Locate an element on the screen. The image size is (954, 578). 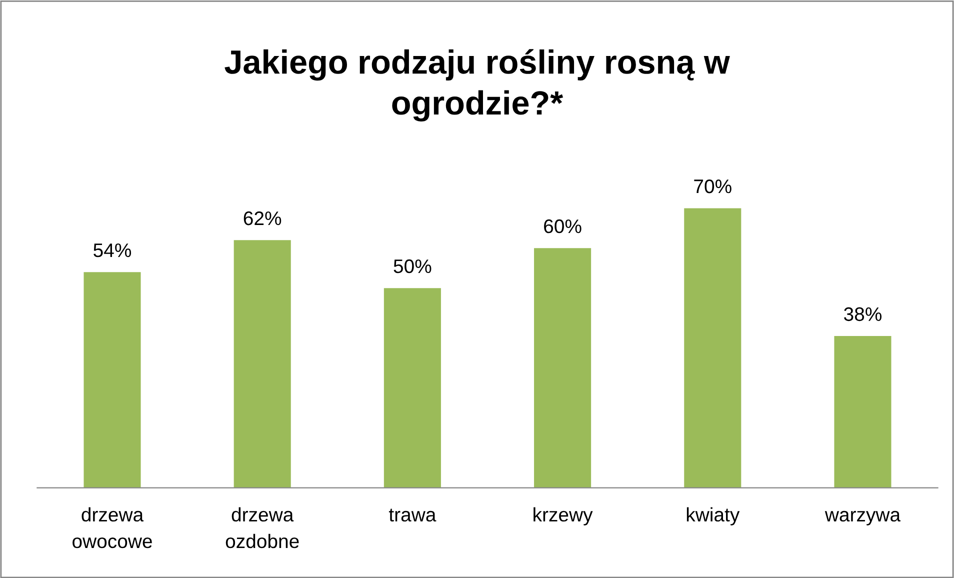
data-label: 60% is located at coordinates (563, 226).